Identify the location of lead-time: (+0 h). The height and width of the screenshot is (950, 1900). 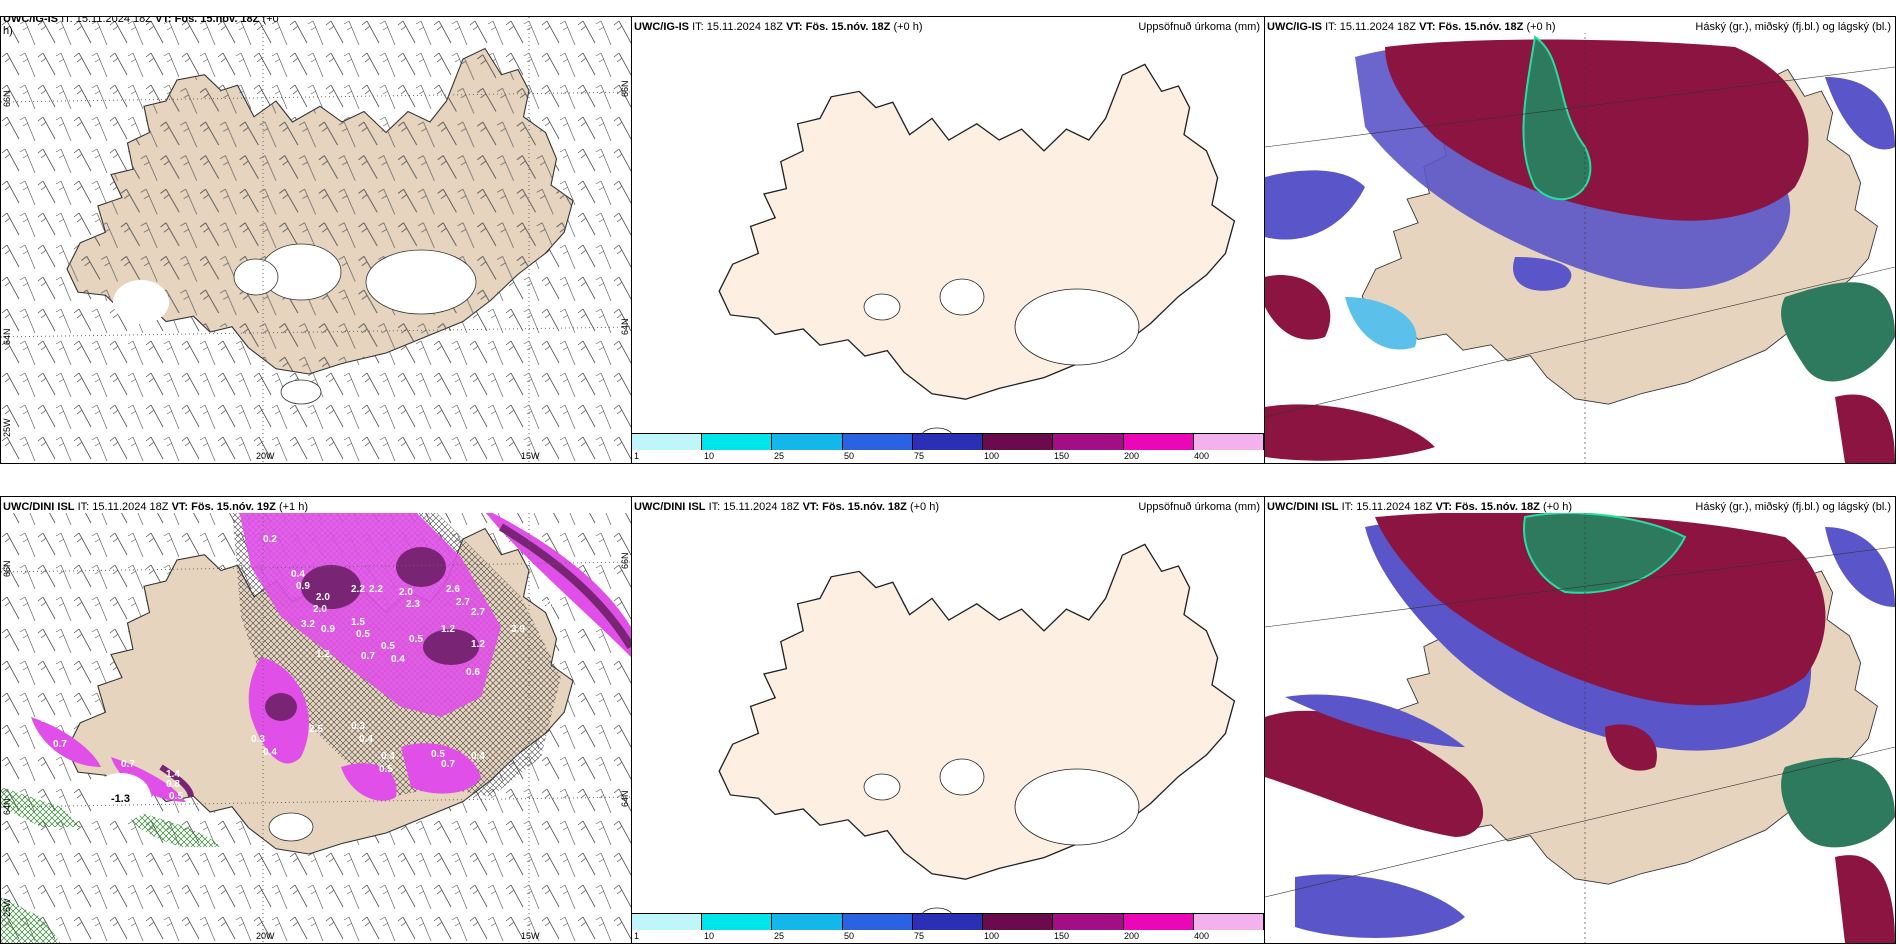
(1557, 507).